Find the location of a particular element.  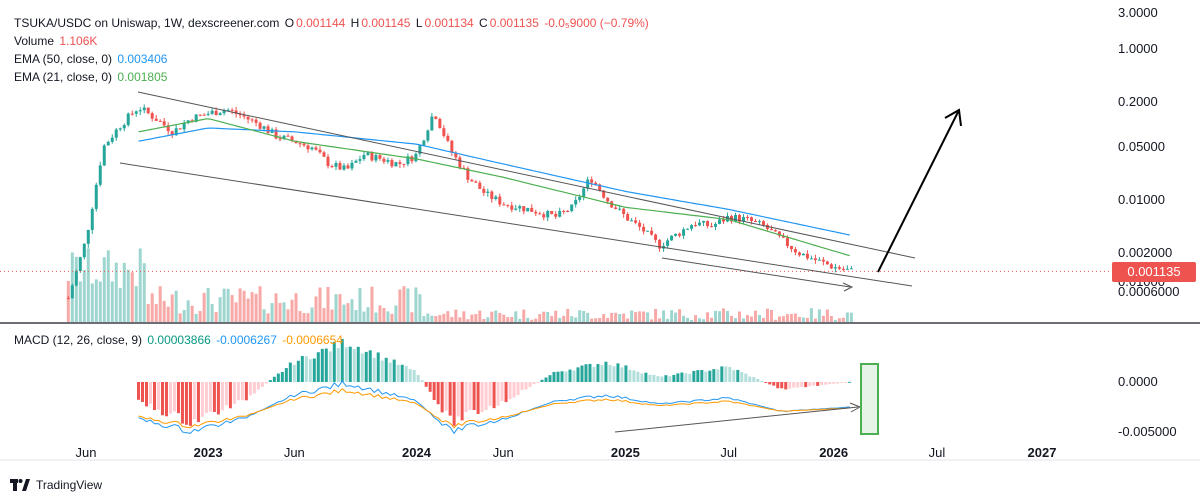

time-tick-label: 2026 is located at coordinates (833, 452).